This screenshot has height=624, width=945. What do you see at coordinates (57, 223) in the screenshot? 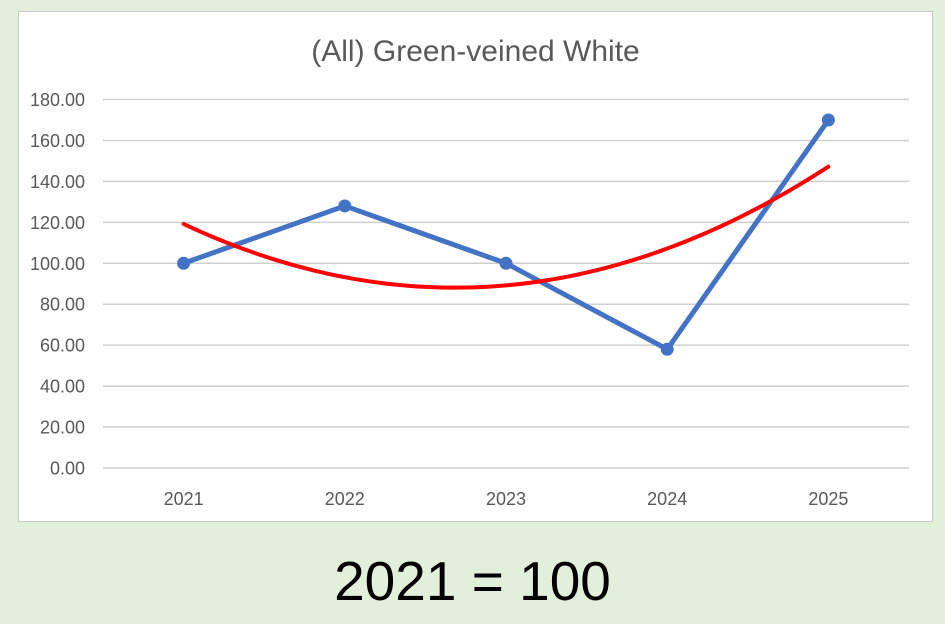
I see `y-tick-label: 120.00` at bounding box center [57, 223].